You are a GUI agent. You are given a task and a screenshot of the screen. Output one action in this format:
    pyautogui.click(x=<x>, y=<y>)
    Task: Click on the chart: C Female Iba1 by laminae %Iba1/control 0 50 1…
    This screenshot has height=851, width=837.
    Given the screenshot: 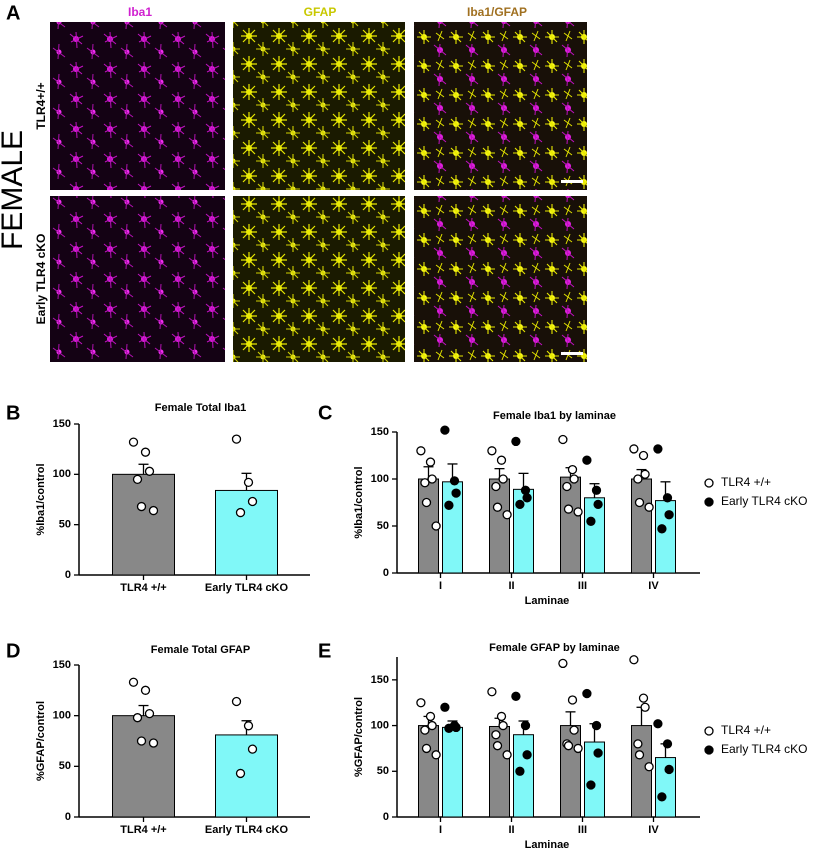 What is the action you would take?
    pyautogui.click(x=562, y=504)
    